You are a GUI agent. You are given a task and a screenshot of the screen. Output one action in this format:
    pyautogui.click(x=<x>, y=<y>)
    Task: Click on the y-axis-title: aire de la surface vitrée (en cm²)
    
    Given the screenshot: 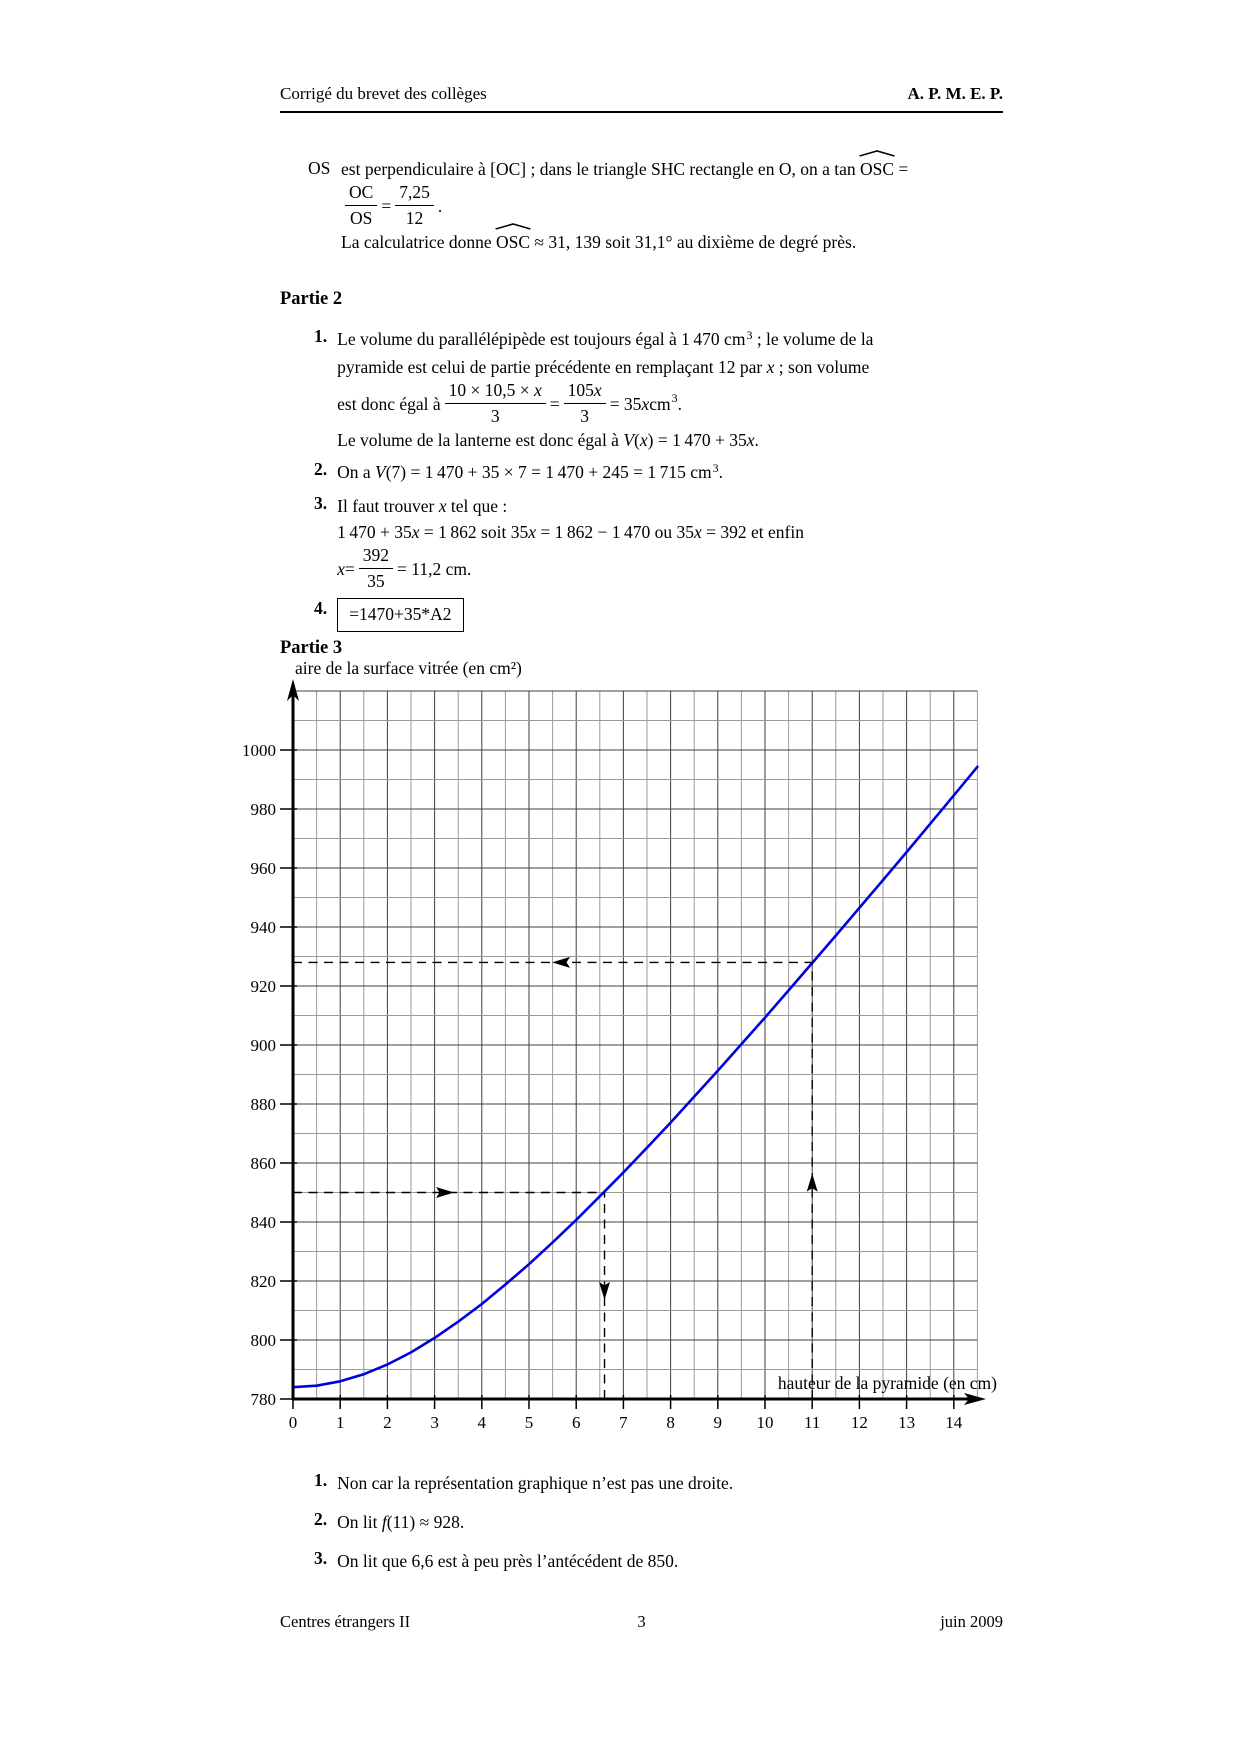 What is the action you would take?
    pyautogui.click(x=408, y=668)
    